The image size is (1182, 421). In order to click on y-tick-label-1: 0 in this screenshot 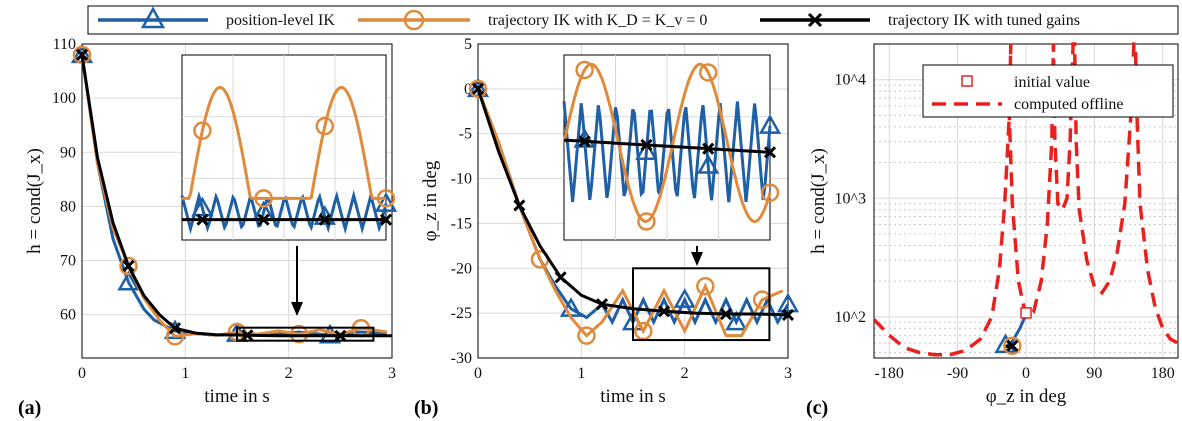, I will do `click(468, 89)`.